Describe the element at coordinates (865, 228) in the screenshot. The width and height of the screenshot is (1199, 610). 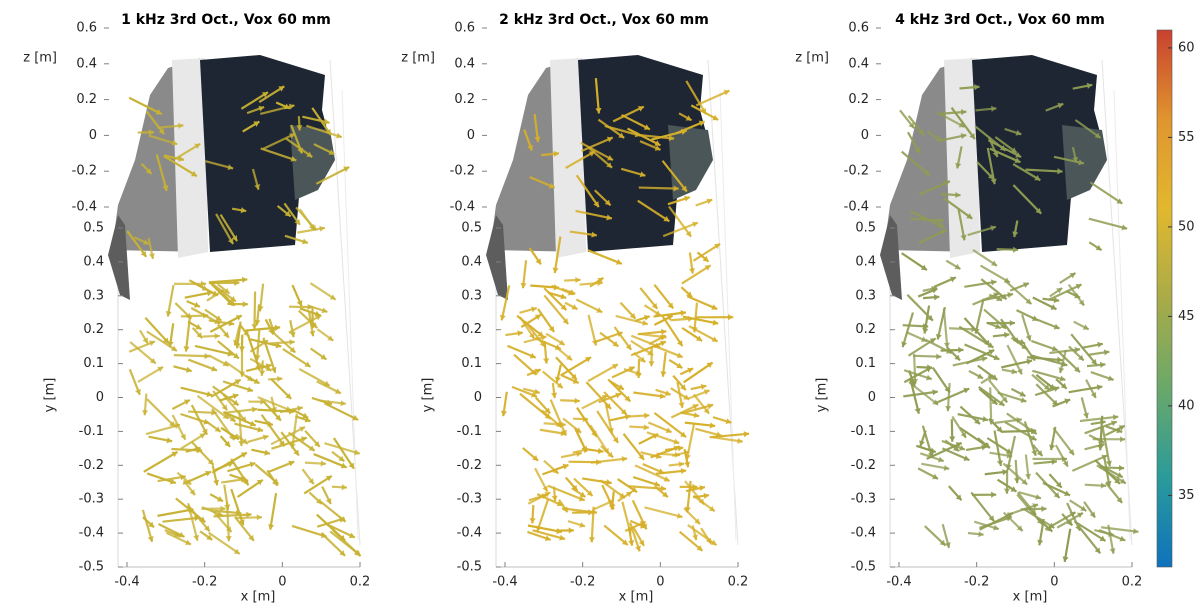
I see `y-tick-label: 0.5` at that location.